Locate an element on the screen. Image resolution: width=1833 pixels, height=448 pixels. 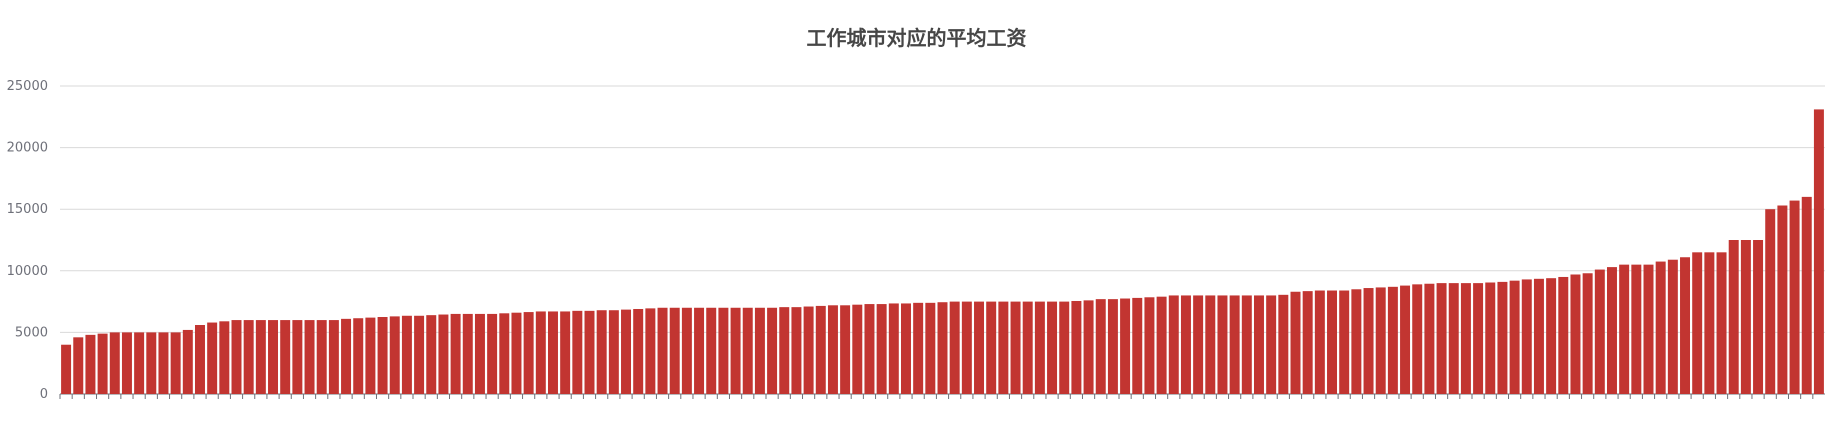
y-tick-label: 0 is located at coordinates (44, 394).